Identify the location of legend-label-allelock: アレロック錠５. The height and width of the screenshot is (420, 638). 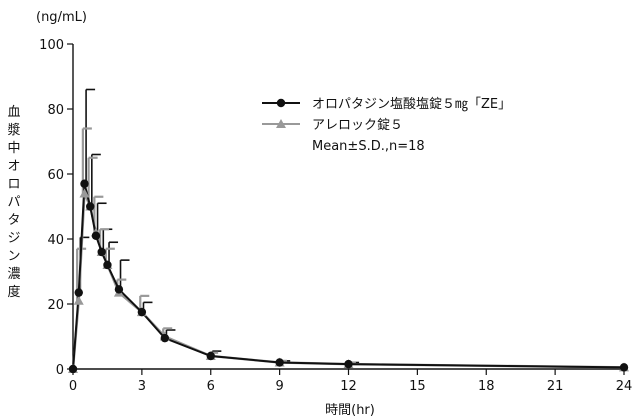
(357, 125).